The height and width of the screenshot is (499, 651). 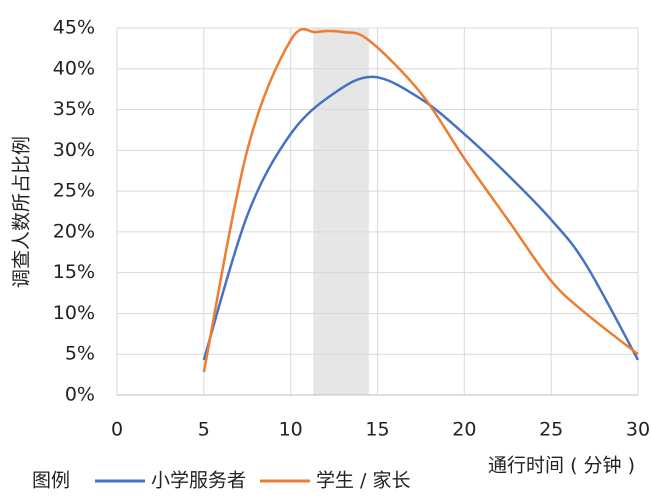 What do you see at coordinates (74, 231) in the screenshot?
I see `y-tick-label: 20%` at bounding box center [74, 231].